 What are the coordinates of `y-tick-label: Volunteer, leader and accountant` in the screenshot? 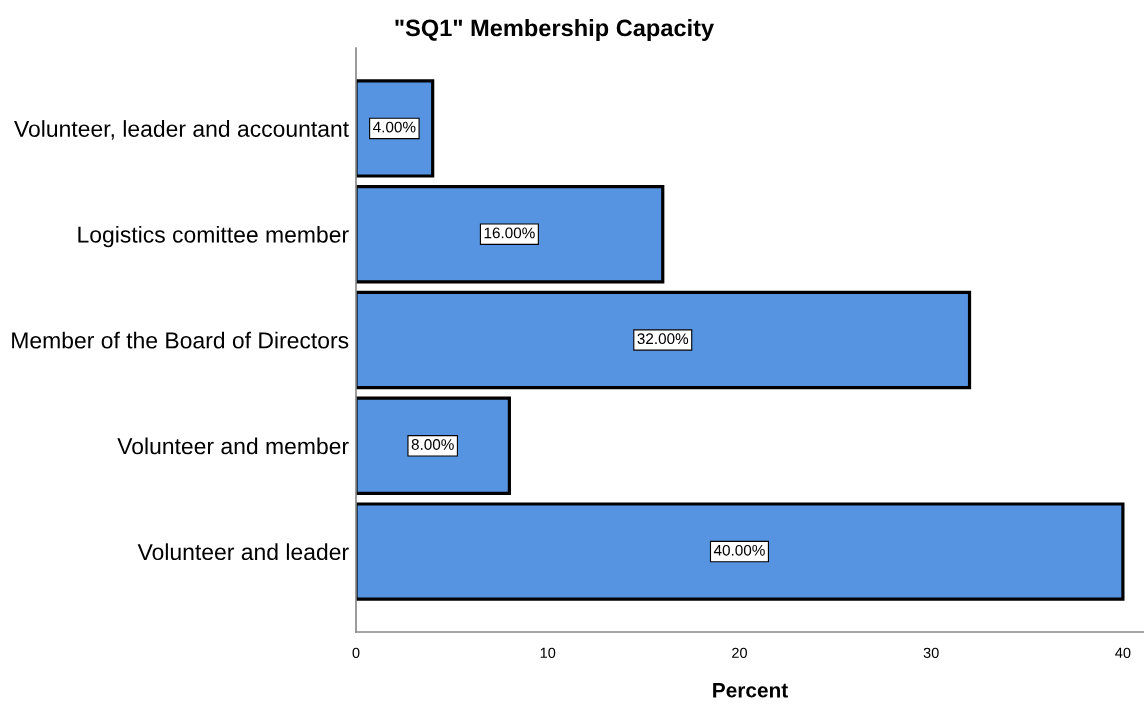 It's located at (181, 130).